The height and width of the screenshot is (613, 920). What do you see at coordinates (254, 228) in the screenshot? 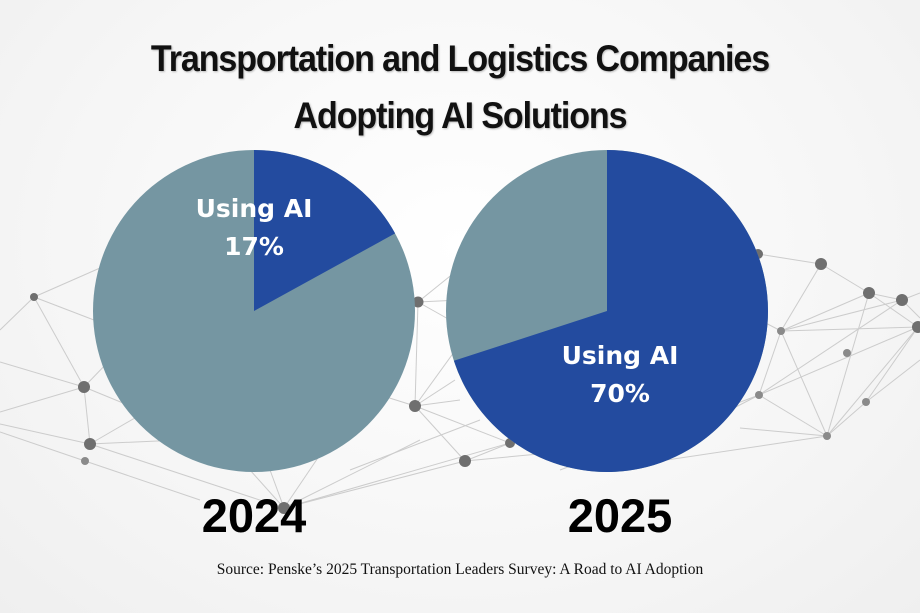
I see `pie-2024-label: Using AI 17%` at bounding box center [254, 228].